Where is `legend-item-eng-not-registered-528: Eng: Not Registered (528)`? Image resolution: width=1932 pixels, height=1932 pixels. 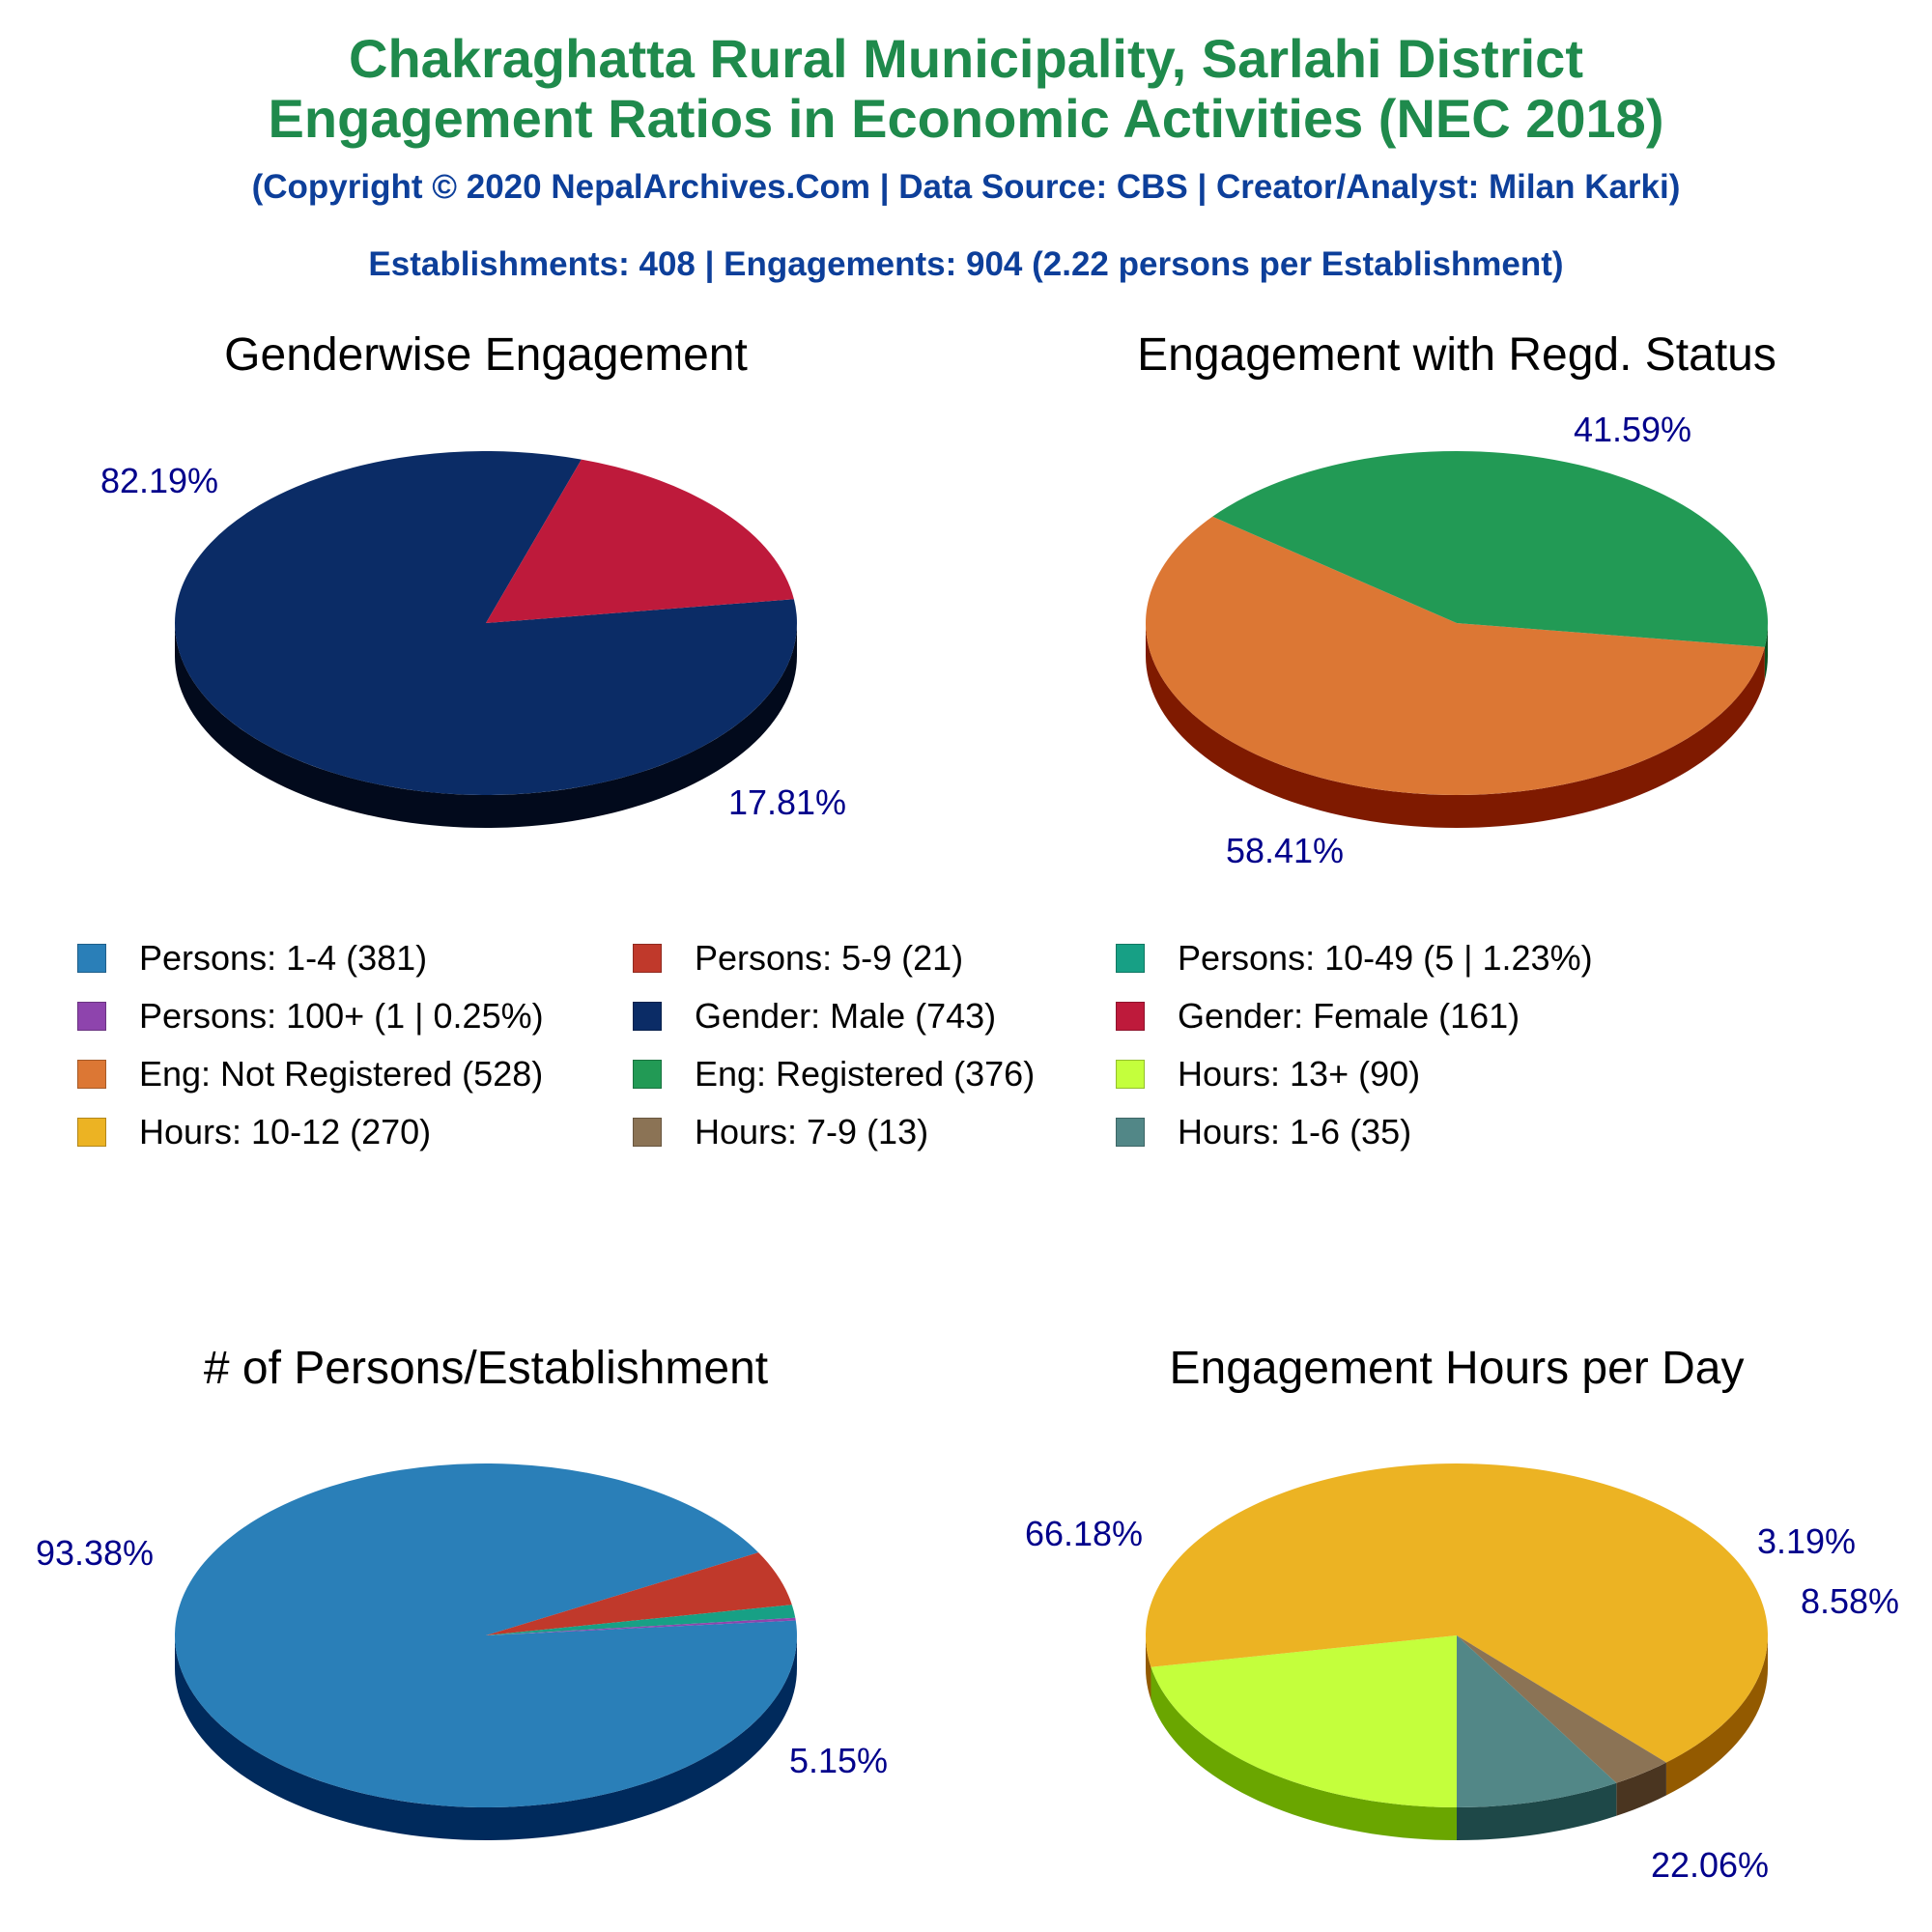 legend-item-eng-not-registered-528: Eng: Not Registered (528) is located at coordinates (310, 1074).